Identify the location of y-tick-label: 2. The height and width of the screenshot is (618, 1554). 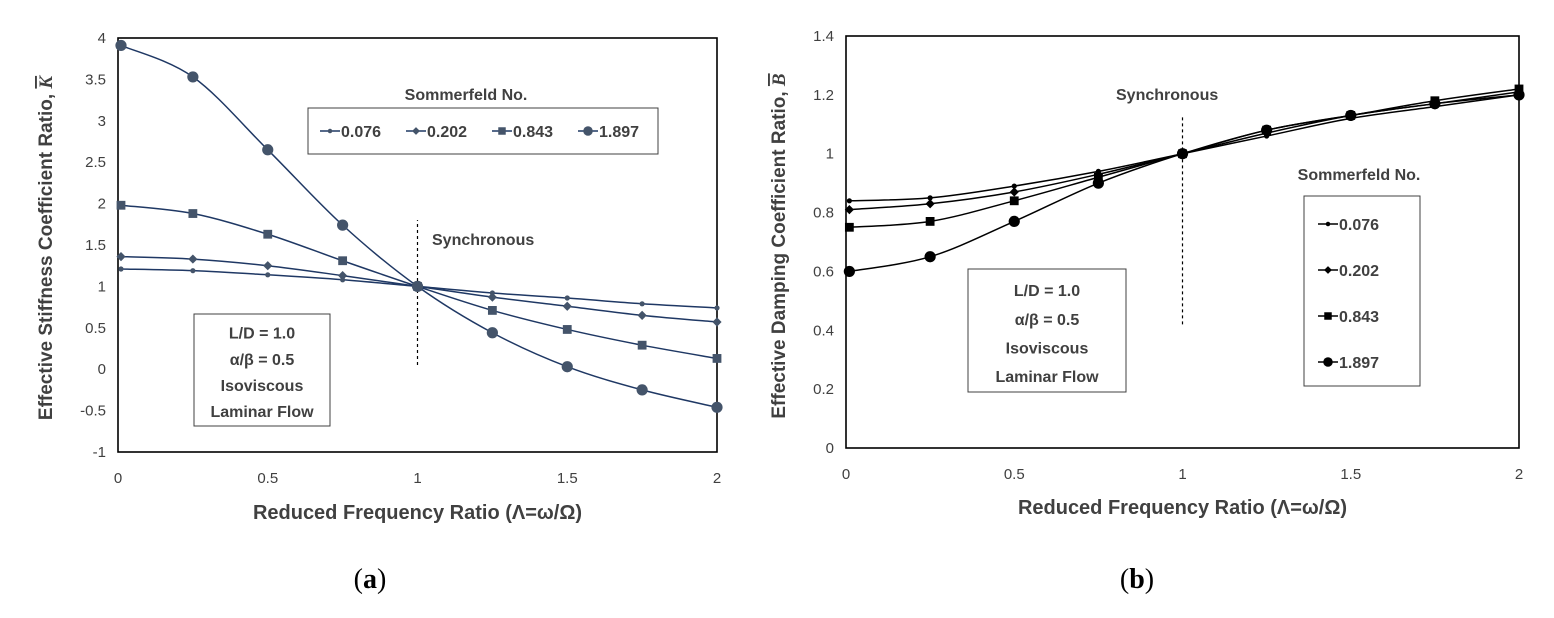
(102, 204).